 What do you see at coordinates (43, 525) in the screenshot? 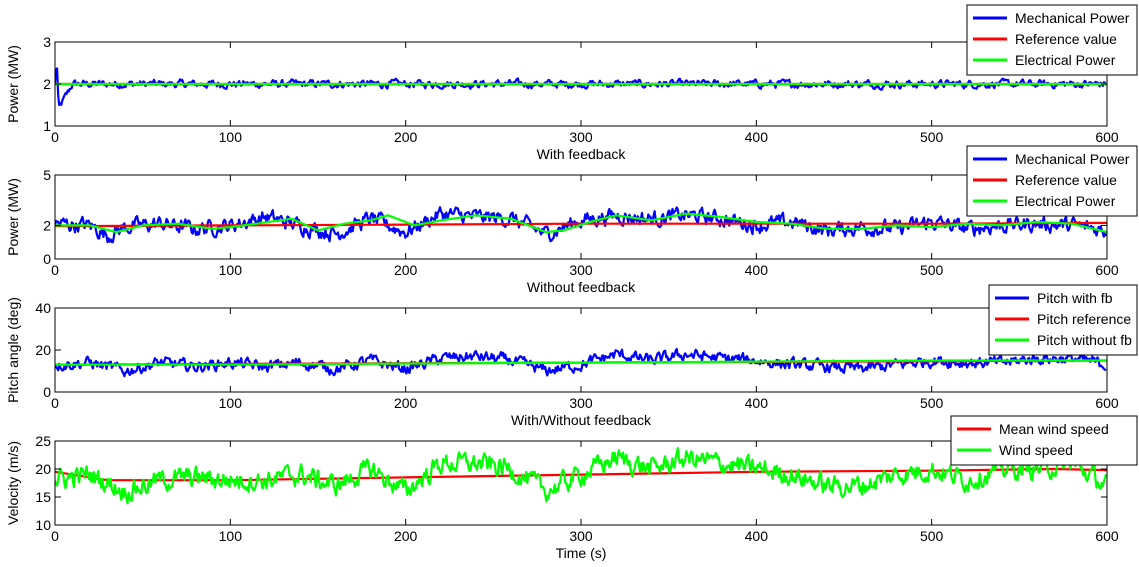
I see `y-tick-label: 10` at bounding box center [43, 525].